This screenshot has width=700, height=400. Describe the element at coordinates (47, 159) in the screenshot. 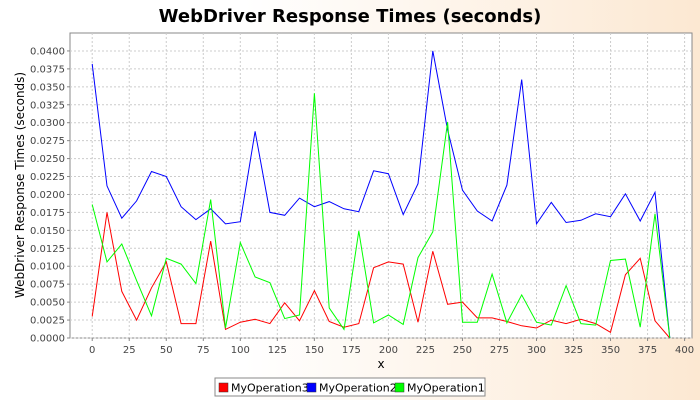

I see `y-tick-label: 0.0250` at that location.